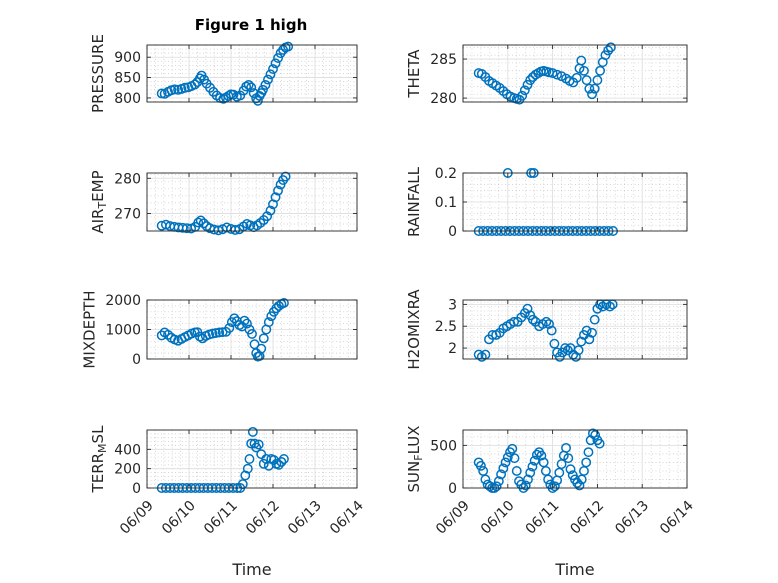 The image size is (778, 583). What do you see at coordinates (452, 305) in the screenshot?
I see `y-tick-label: 3` at bounding box center [452, 305].